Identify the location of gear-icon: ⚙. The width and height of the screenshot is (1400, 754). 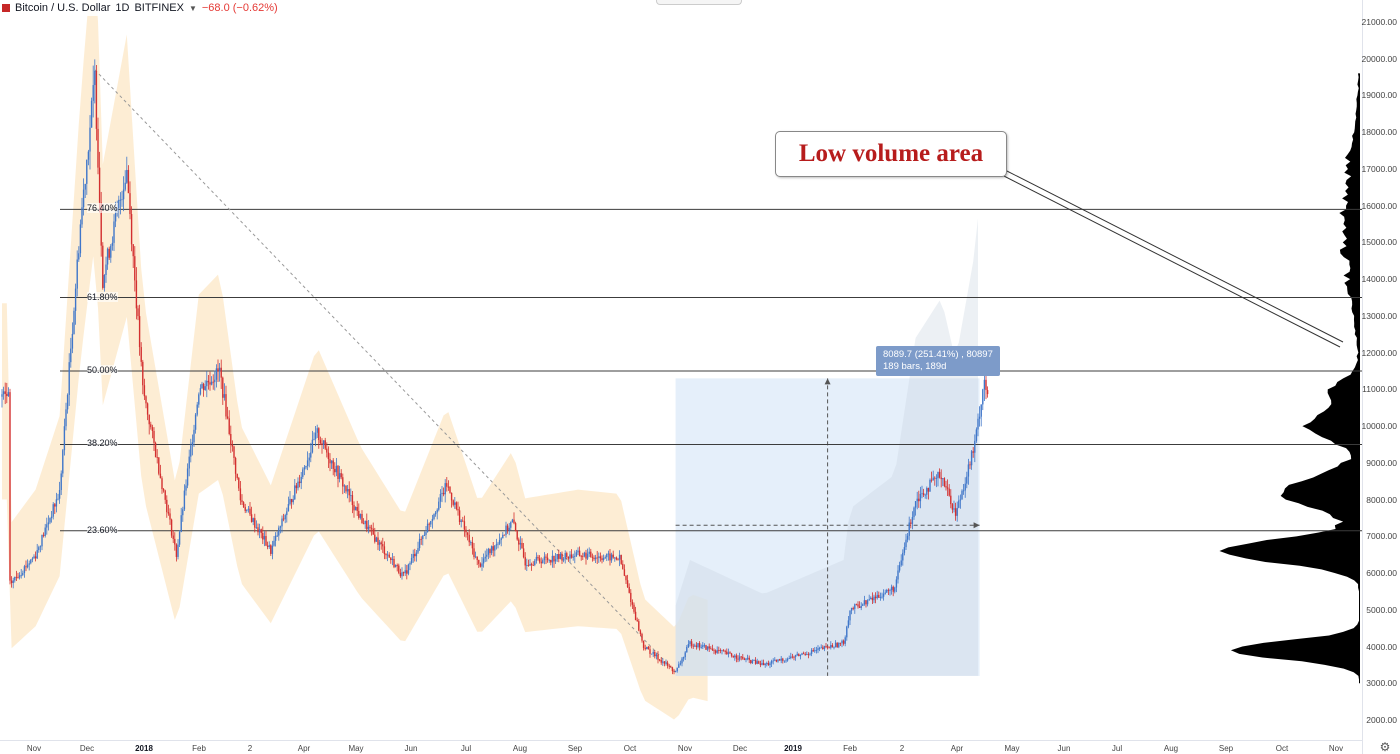
(1385, 747).